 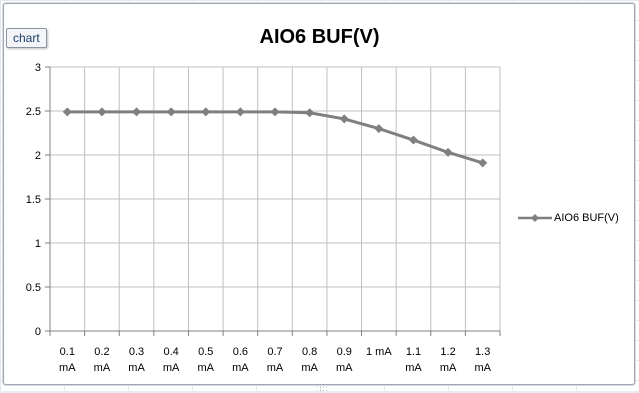 I want to click on chart-name-tag: chart, so click(x=26, y=38).